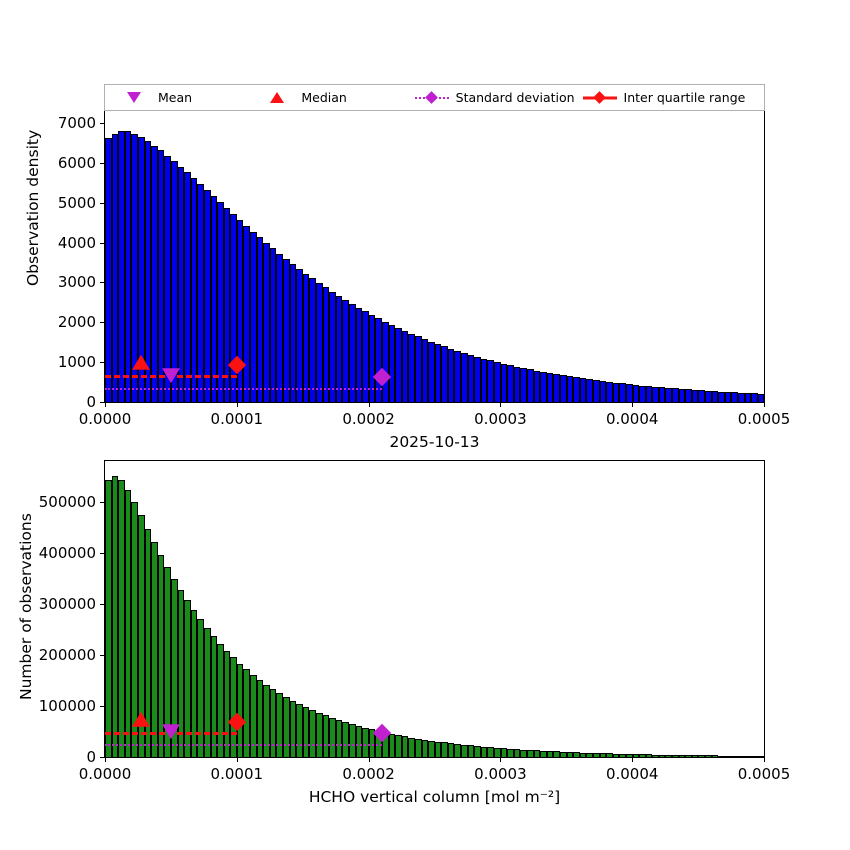 The width and height of the screenshot is (850, 850). What do you see at coordinates (515, 97) in the screenshot?
I see `legend-label-standard-deviation: Standard deviation` at bounding box center [515, 97].